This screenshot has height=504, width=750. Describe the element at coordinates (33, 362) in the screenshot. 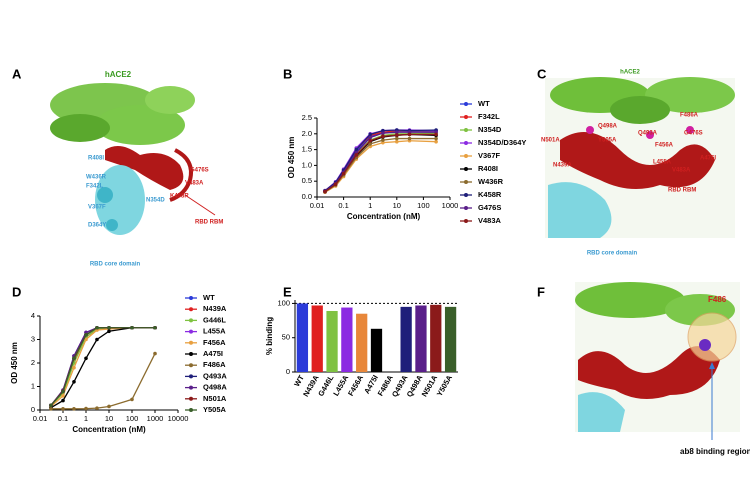

I see `y-tick-label: 2` at that location.